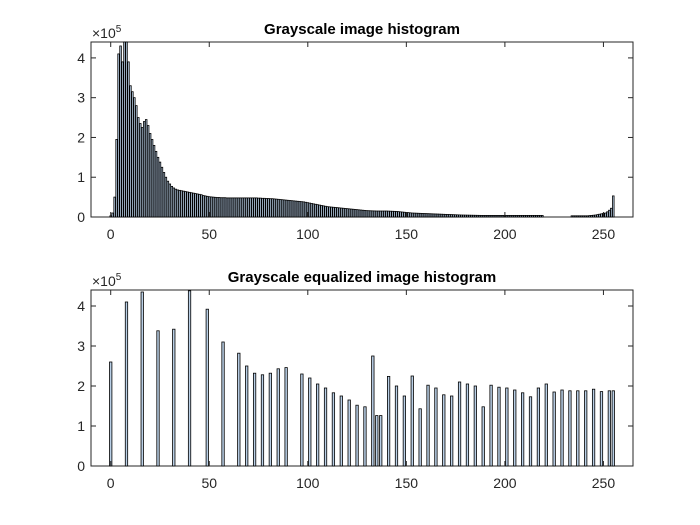 This screenshot has height=525, width=700. What do you see at coordinates (308, 234) in the screenshot?
I see `x-tick-label: 100` at bounding box center [308, 234].